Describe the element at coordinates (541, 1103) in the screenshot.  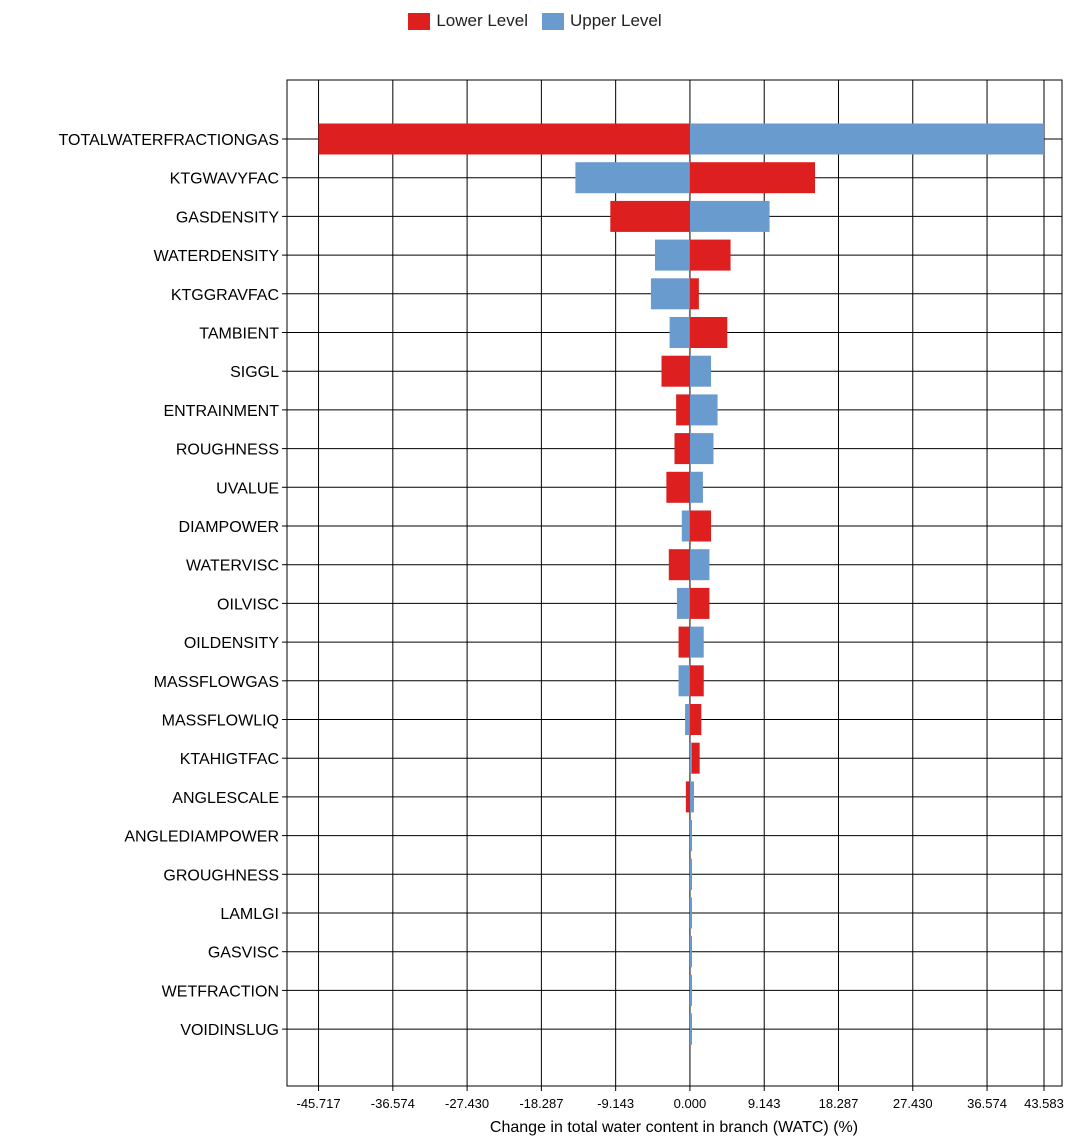
I see `x-tick-label: -18.287` at that location.